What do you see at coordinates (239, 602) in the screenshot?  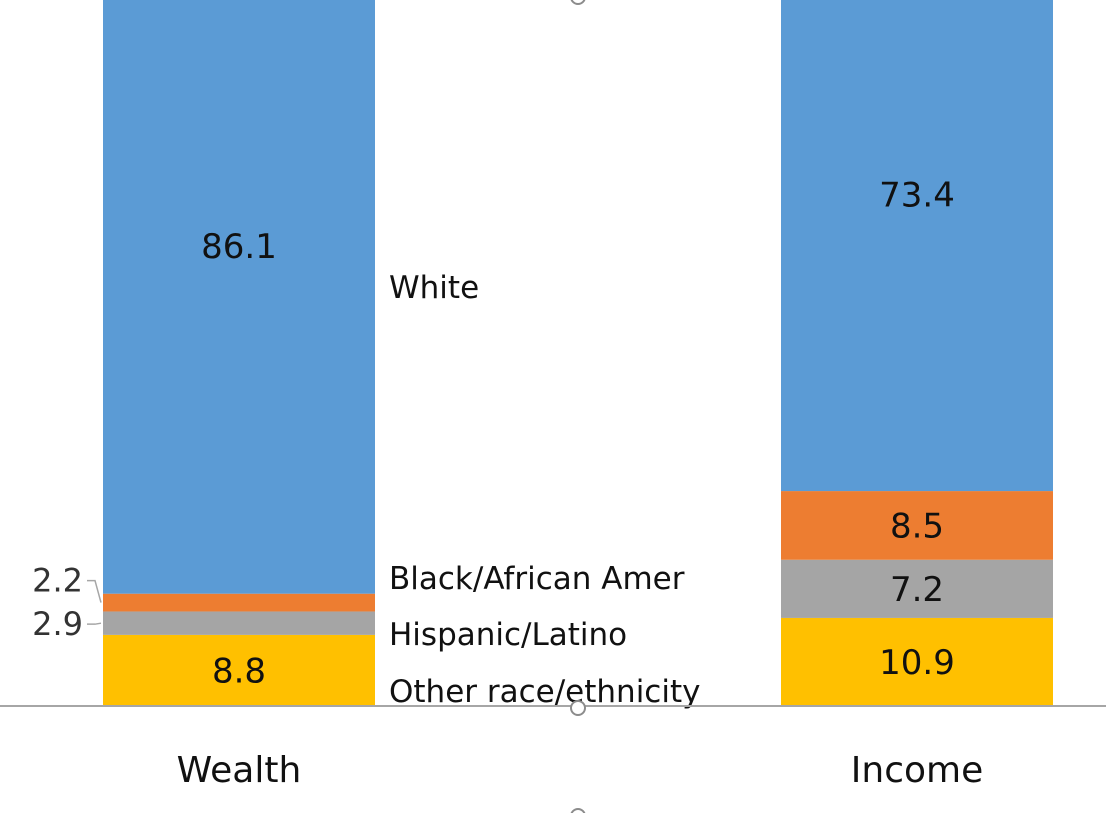 I see `bar-wealth-black-african-amer` at bounding box center [239, 602].